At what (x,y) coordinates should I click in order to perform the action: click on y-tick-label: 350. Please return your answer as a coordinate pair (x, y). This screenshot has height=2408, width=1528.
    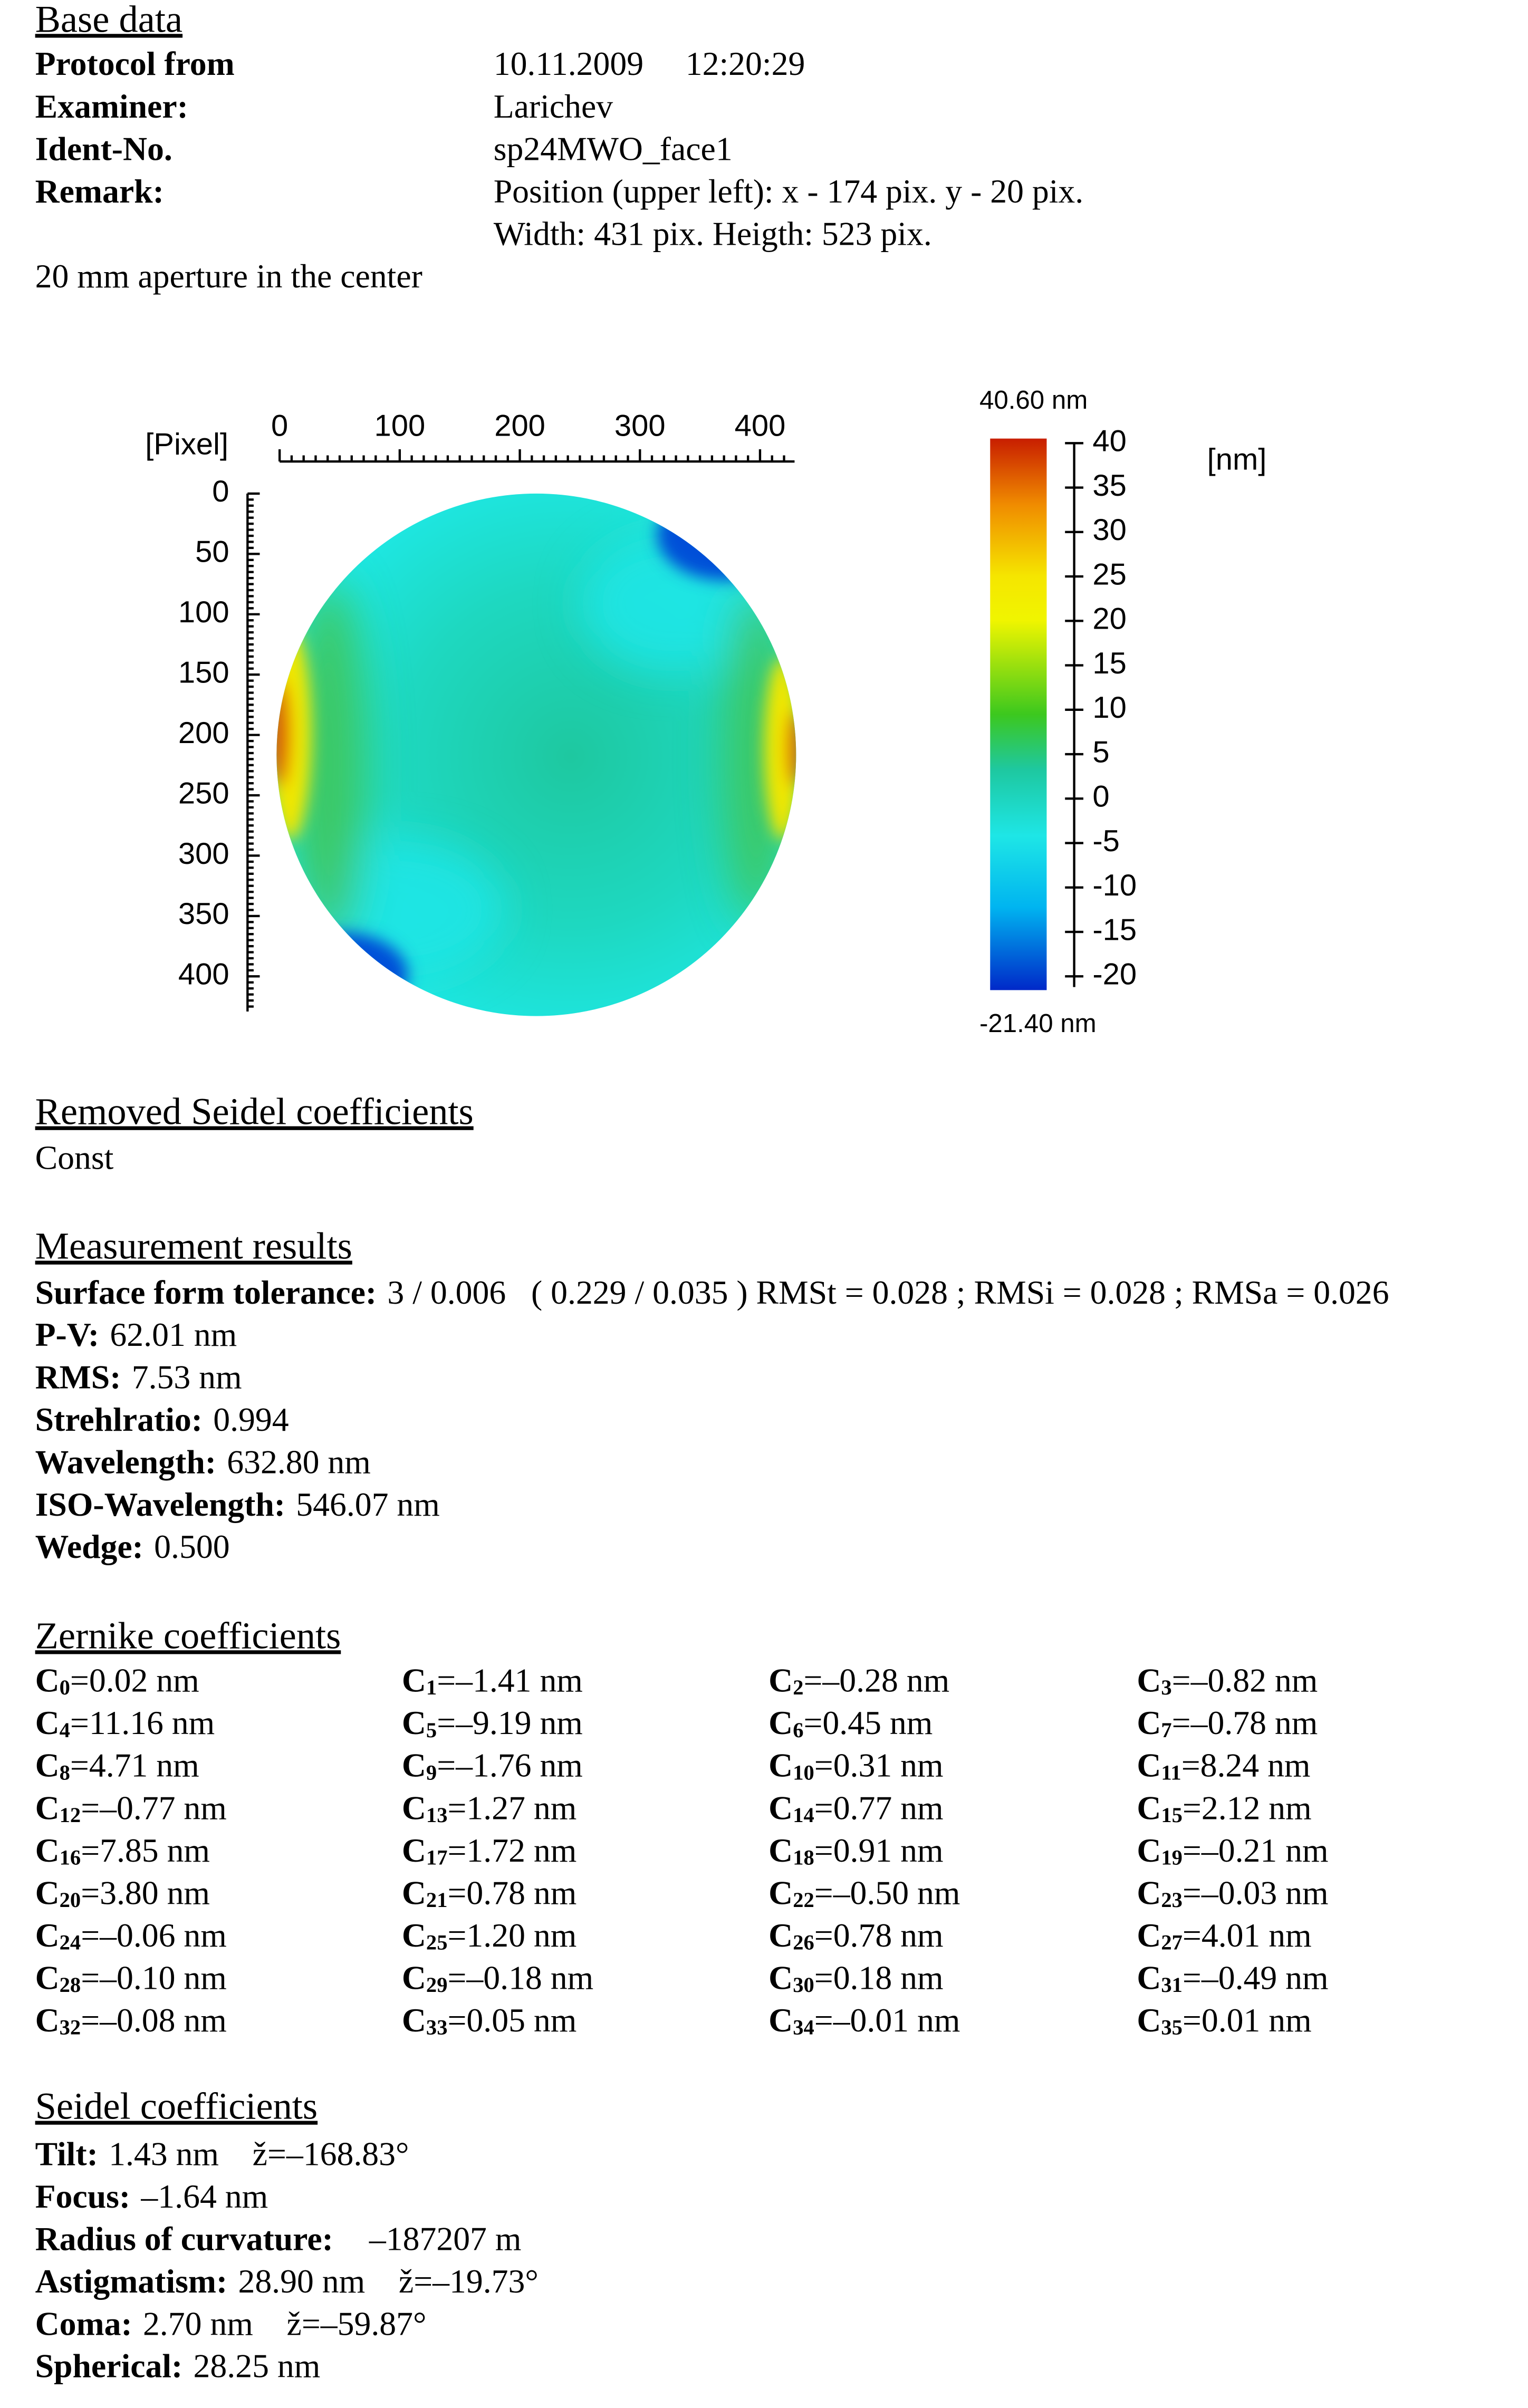
    Looking at the image, I should click on (203, 914).